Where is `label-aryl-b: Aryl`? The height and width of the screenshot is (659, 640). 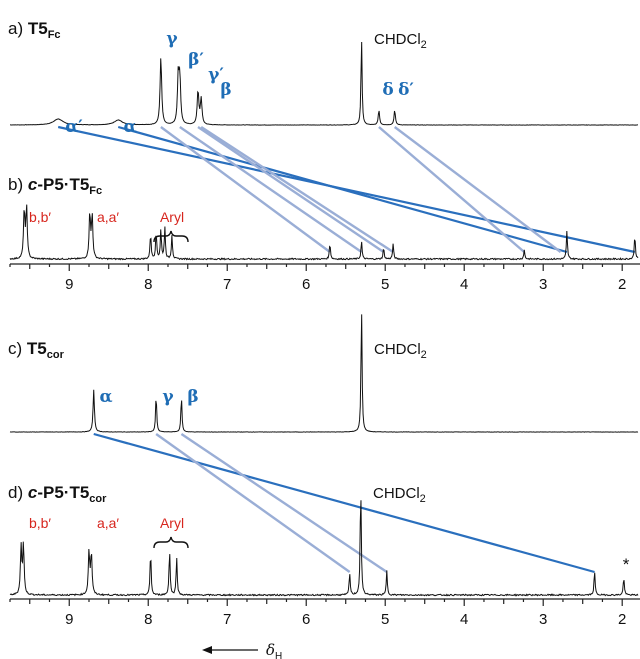 label-aryl-b: Aryl is located at coordinates (172, 217).